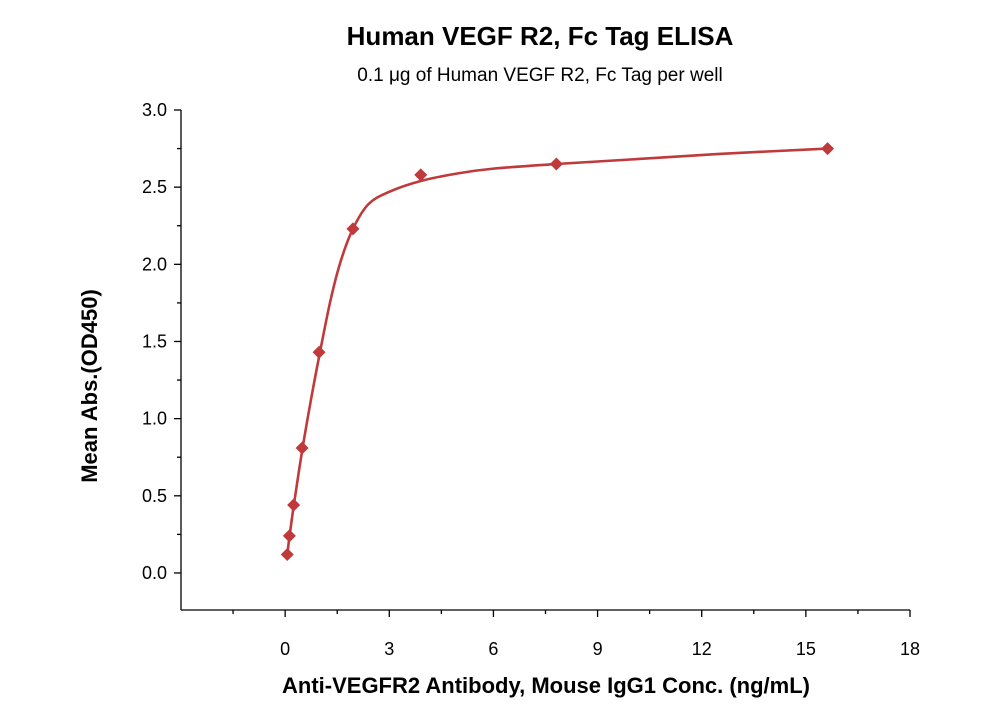 The image size is (1000, 714). Describe the element at coordinates (154, 264) in the screenshot. I see `y-tick-label: 2.0` at that location.